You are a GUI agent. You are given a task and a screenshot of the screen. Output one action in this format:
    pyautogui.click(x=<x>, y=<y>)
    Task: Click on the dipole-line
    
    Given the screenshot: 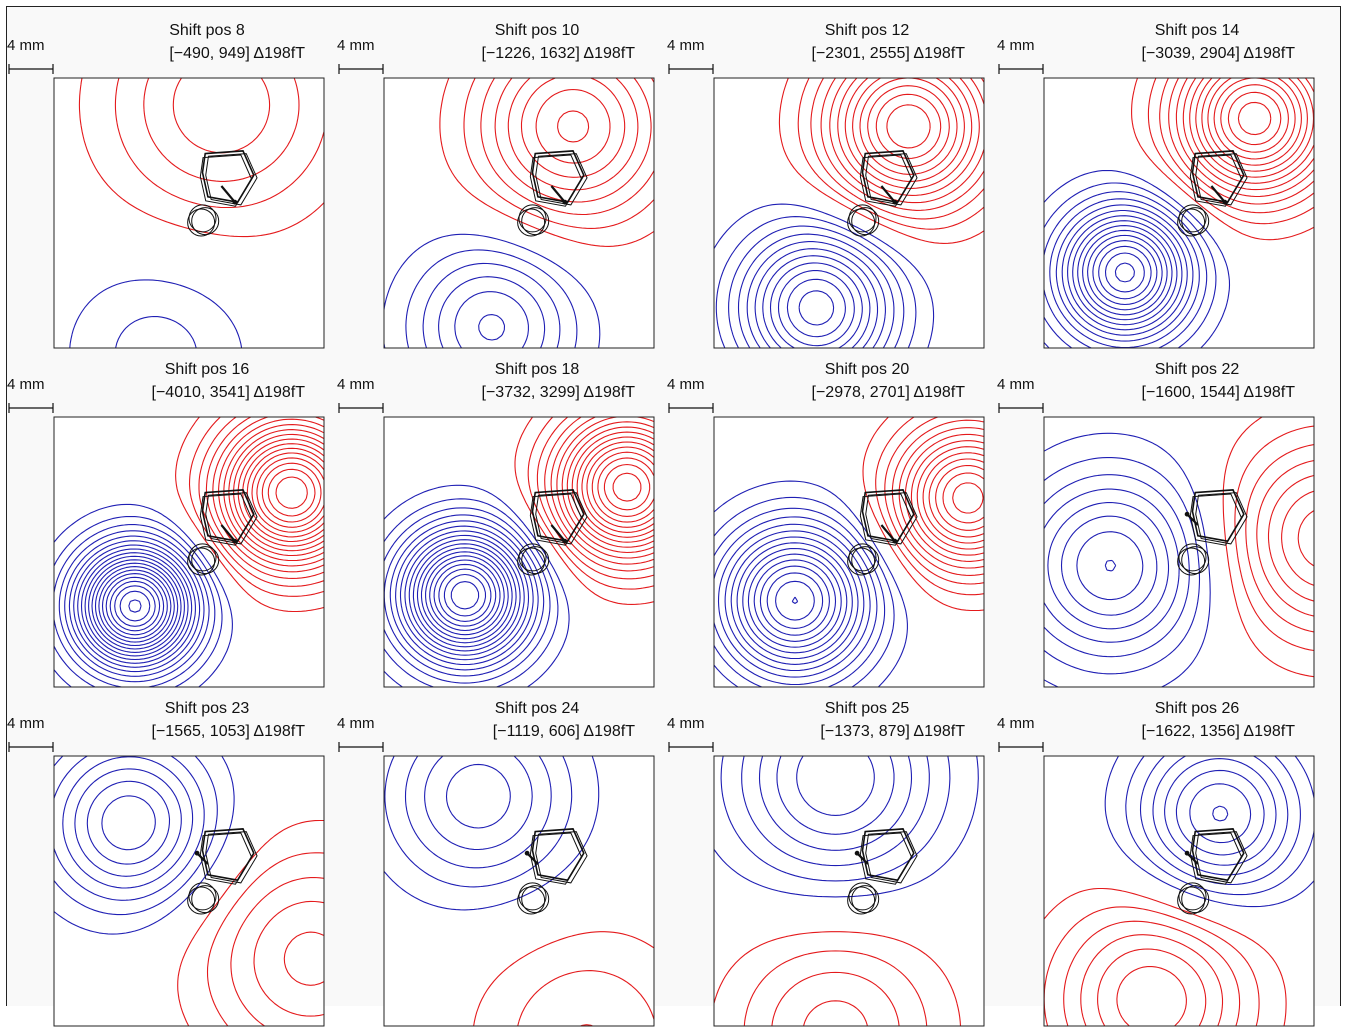 What is the action you would take?
    pyautogui.click(x=1192, y=519)
    